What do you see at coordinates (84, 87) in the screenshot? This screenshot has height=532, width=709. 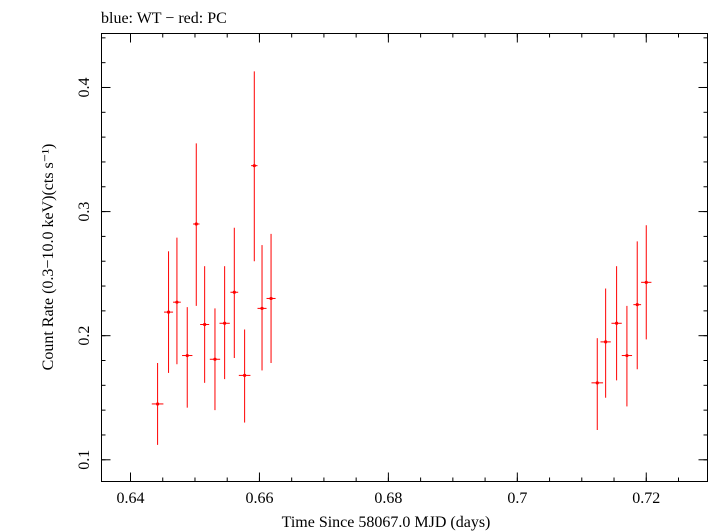 I see `y-tick-label: 0.4` at bounding box center [84, 87].